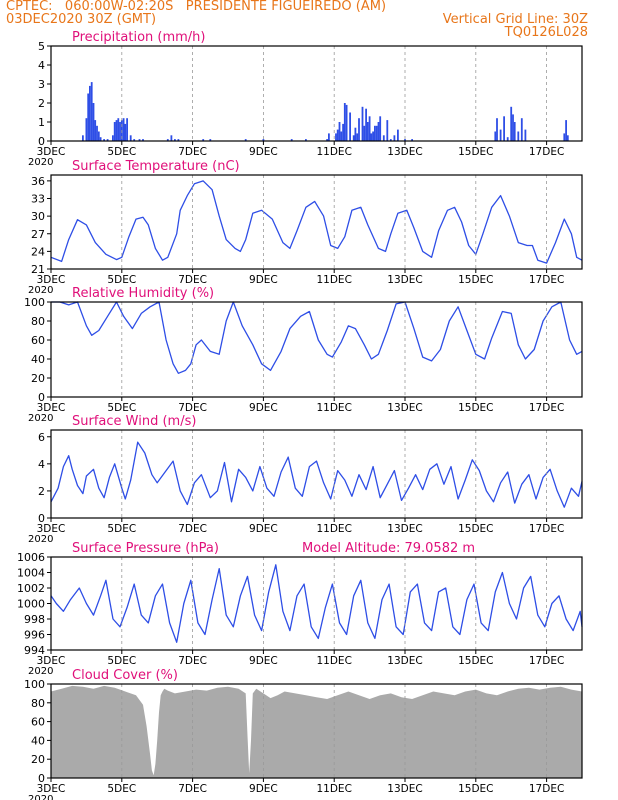 The image size is (618, 800). What do you see at coordinates (38, 759) in the screenshot?
I see `y-tick-label: 20` at bounding box center [38, 759].